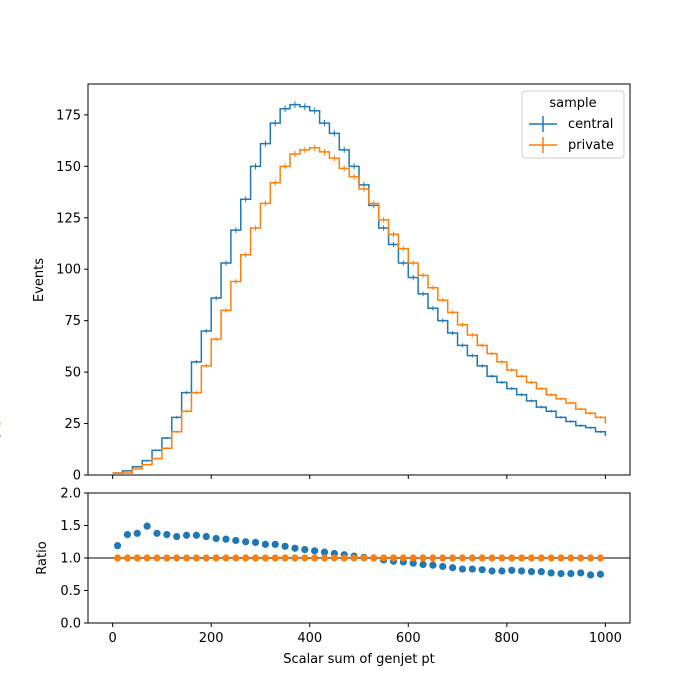 The width and height of the screenshot is (700, 700). Describe the element at coordinates (309, 638) in the screenshot. I see `x-tick-label: 400` at that location.